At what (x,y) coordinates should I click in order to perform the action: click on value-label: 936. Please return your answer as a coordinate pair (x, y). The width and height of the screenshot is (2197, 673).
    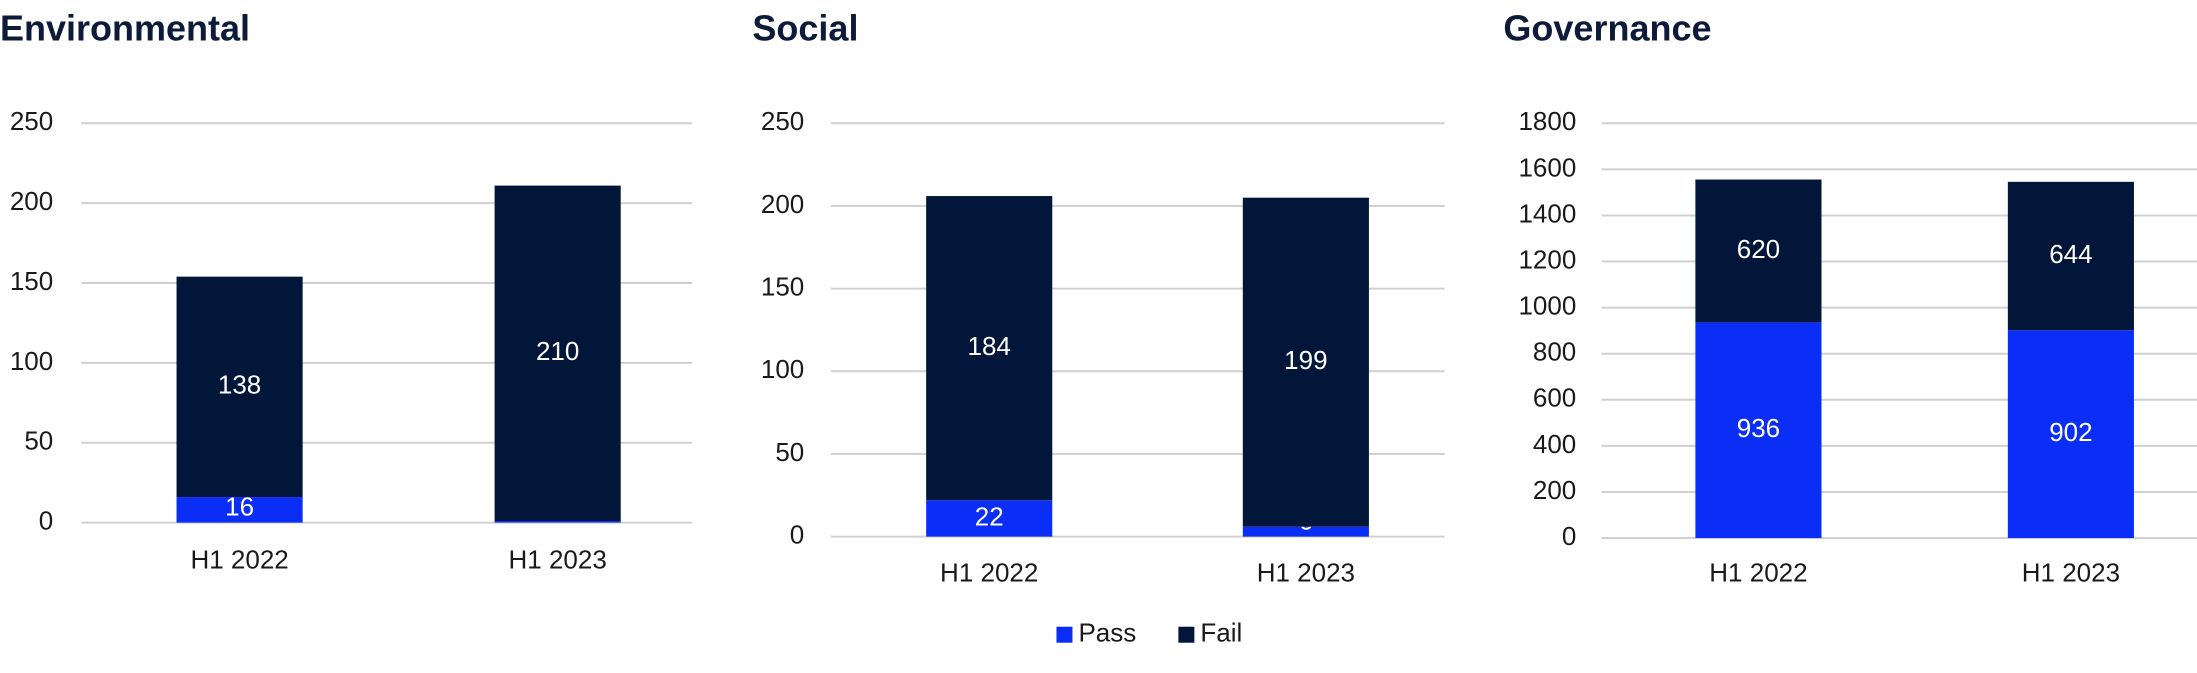
    Looking at the image, I should click on (1758, 428).